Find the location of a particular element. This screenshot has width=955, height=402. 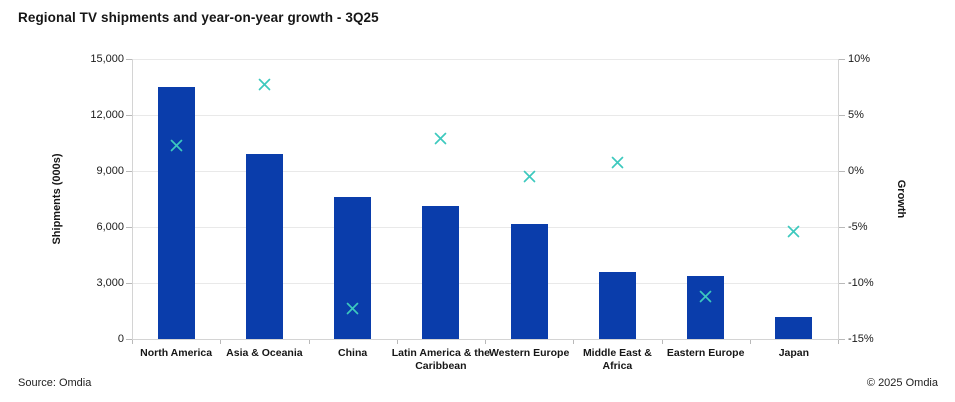

category-label-line: Caribbean is located at coordinates (441, 366).